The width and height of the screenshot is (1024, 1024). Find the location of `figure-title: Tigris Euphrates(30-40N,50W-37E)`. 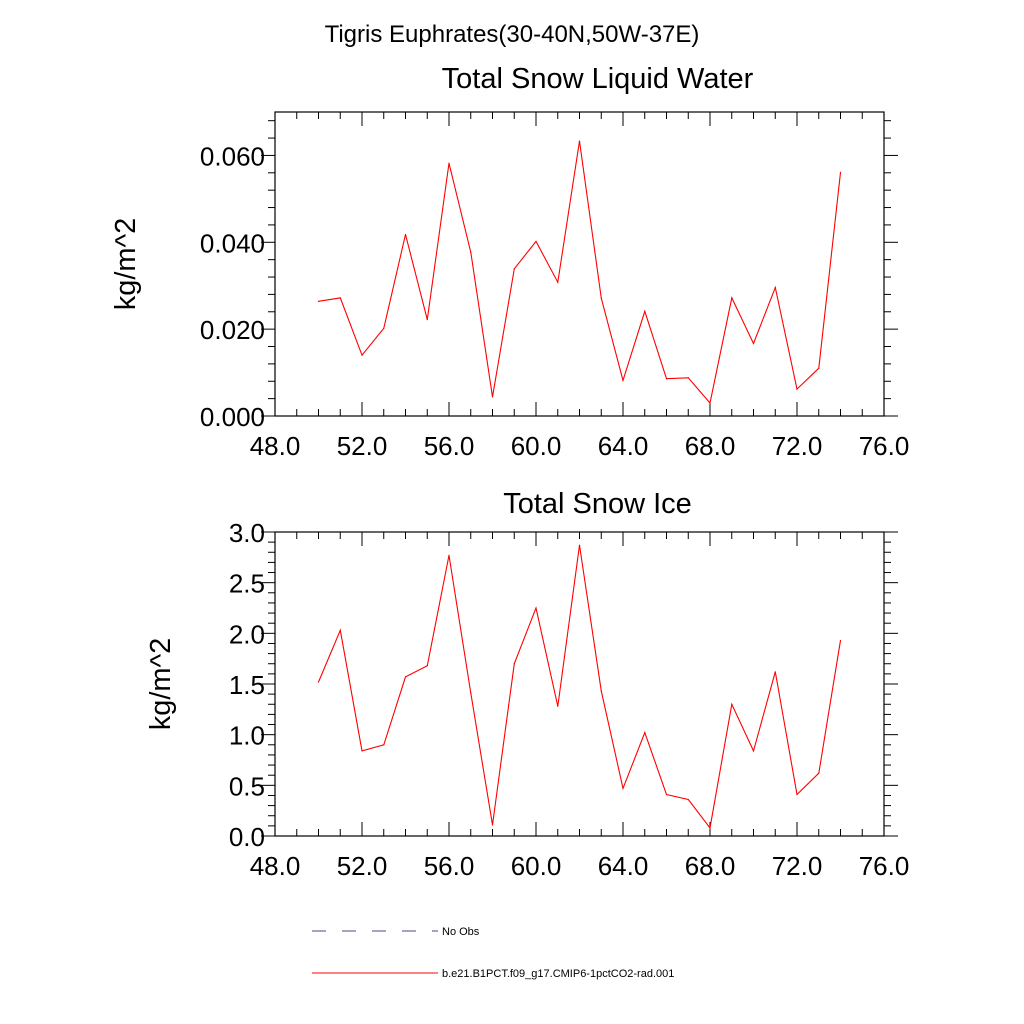

figure-title: Tigris Euphrates(30-40N,50W-37E) is located at coordinates (512, 34).